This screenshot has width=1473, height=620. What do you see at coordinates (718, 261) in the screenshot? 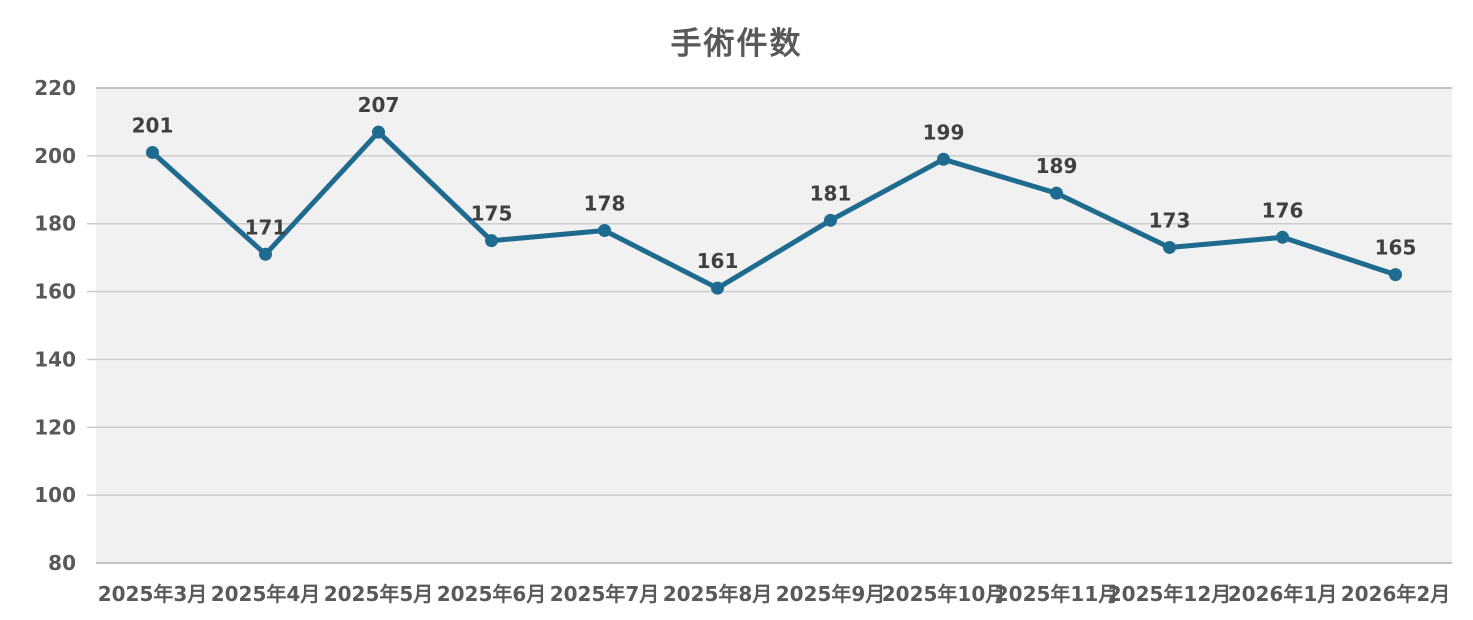
I see `data-point-label: 161` at bounding box center [718, 261].